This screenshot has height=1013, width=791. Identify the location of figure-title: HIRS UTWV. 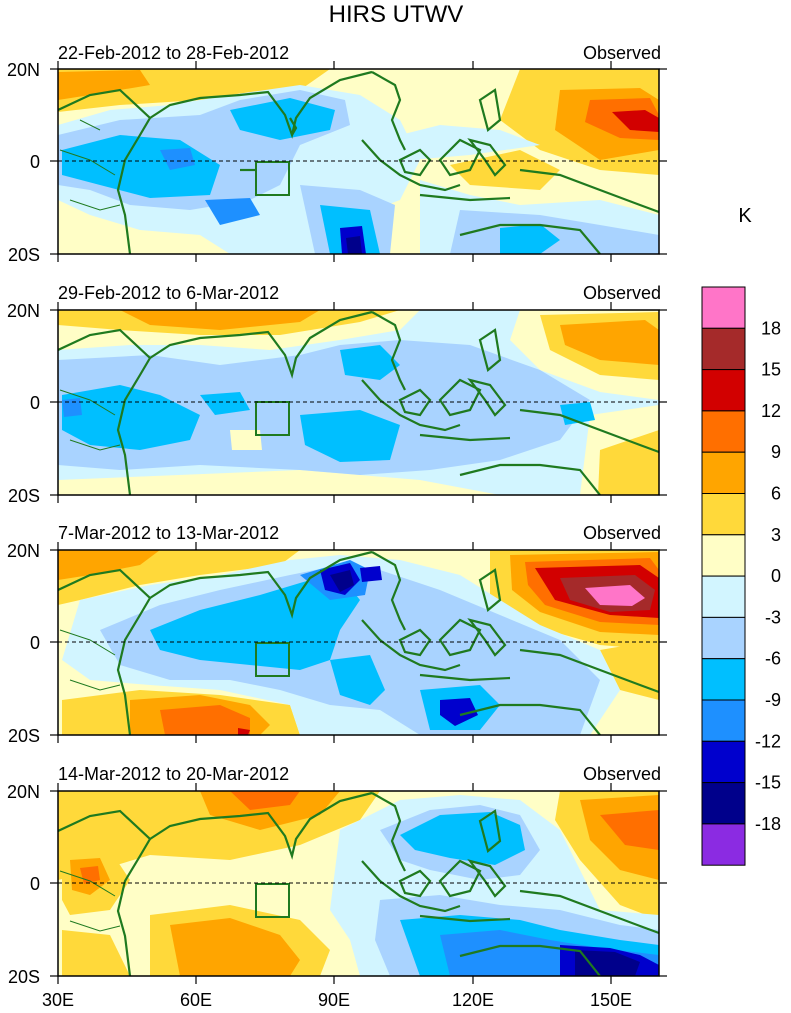
(396, 14).